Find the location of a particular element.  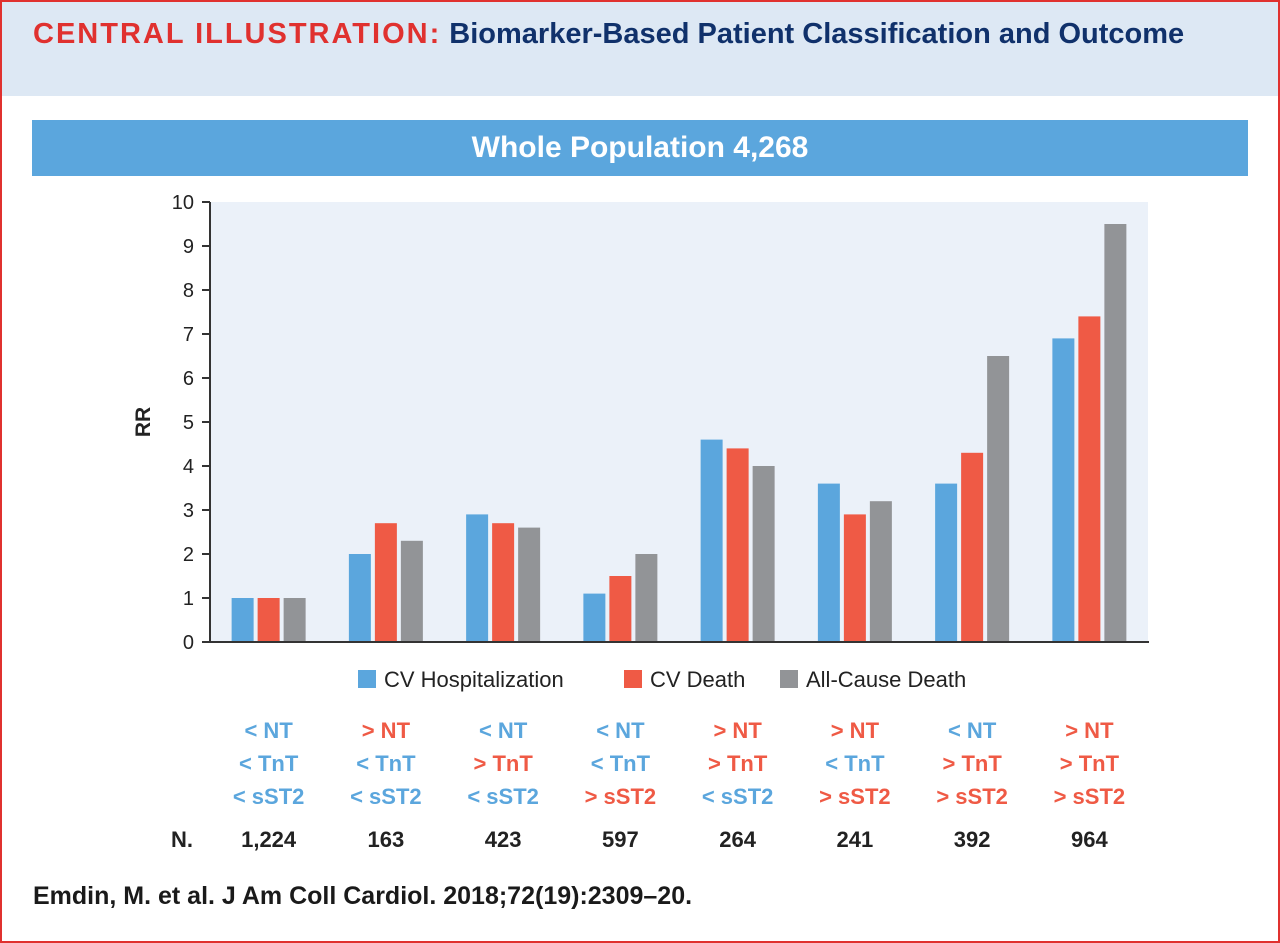

y-tick-label: 3 is located at coordinates (188, 511).